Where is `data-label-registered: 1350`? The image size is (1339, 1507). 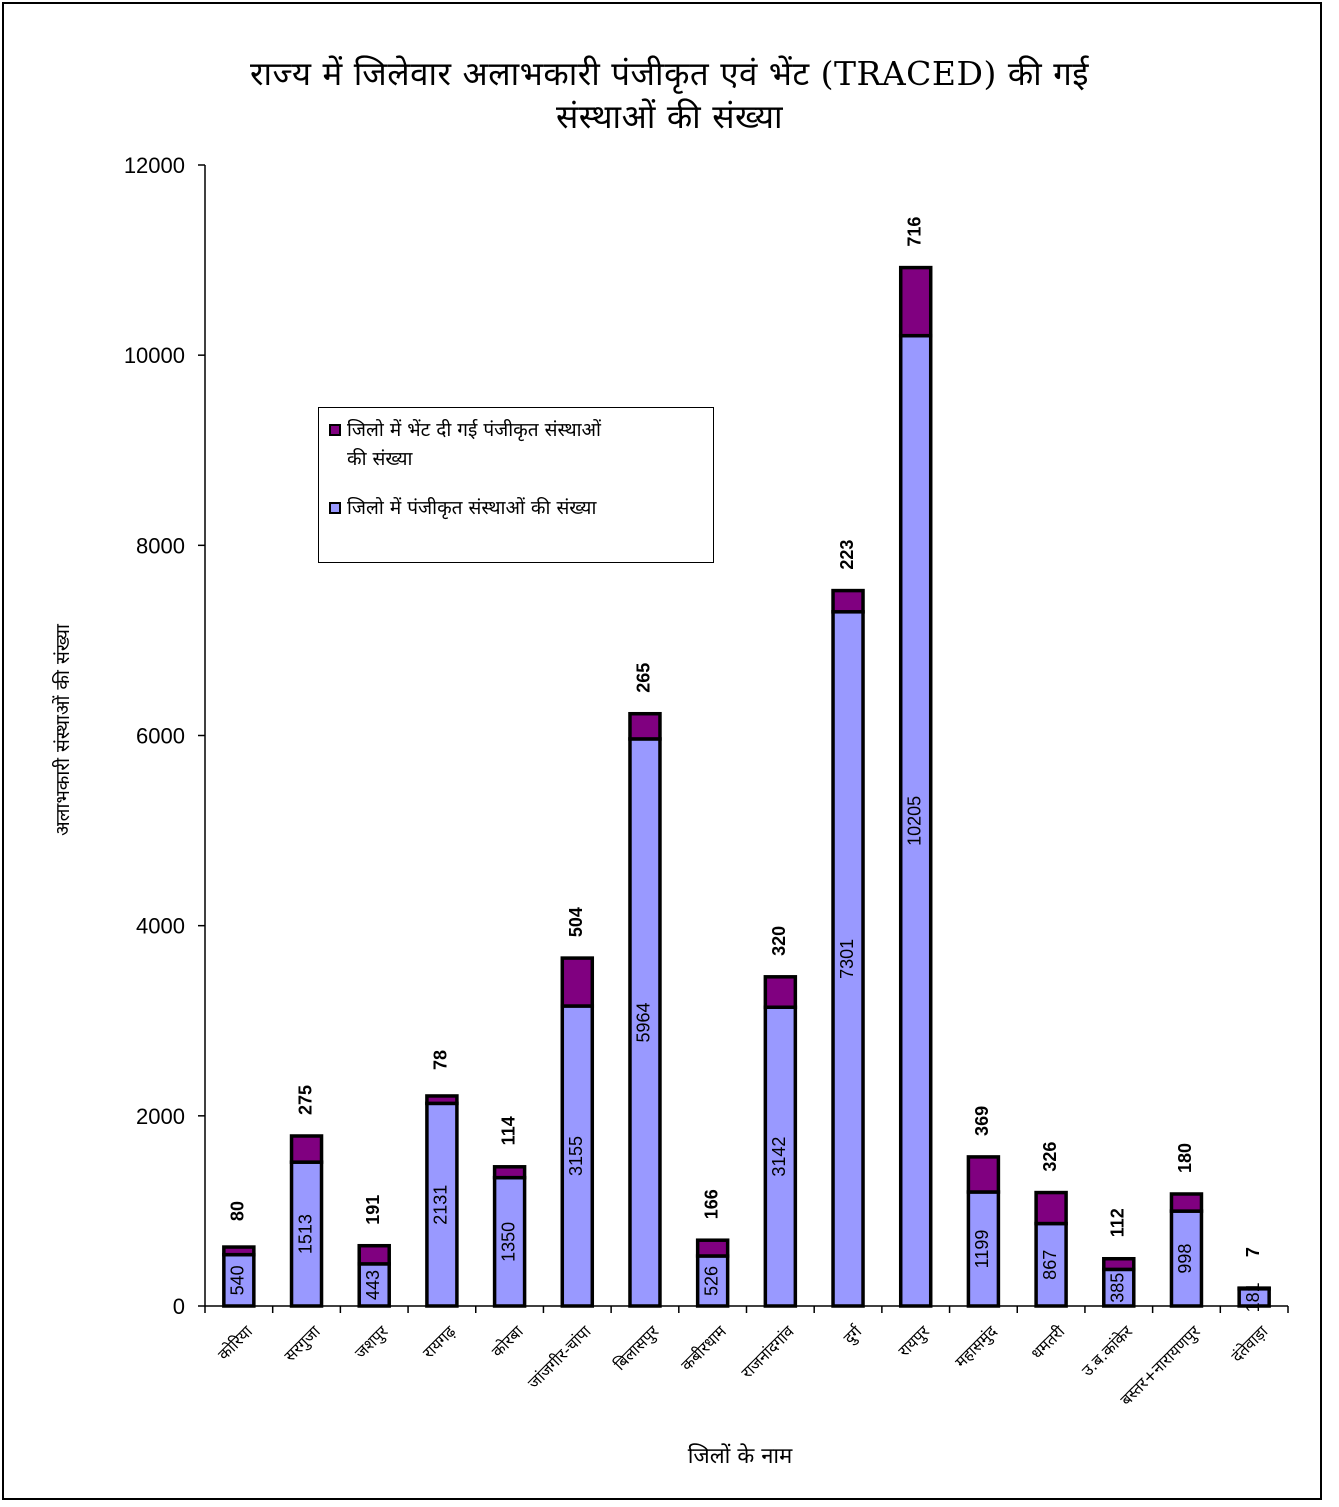 data-label-registered: 1350 is located at coordinates (508, 1242).